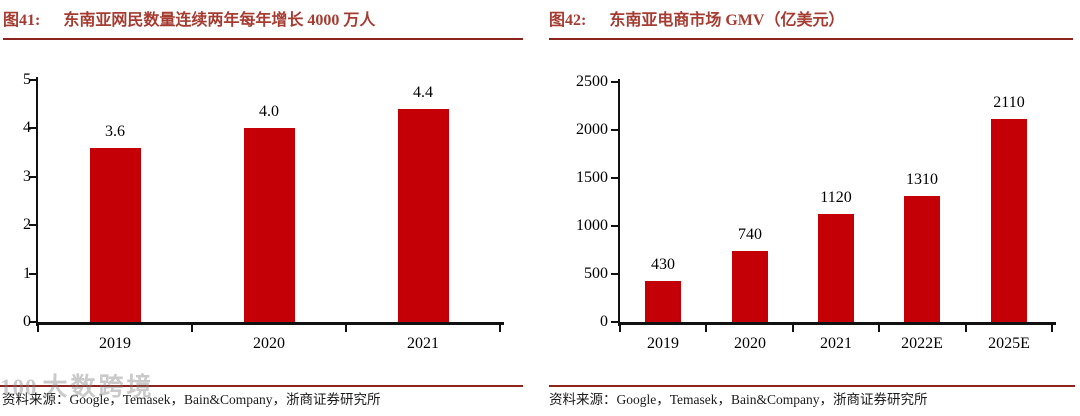  I want to click on bar-2025E, so click(1009, 220).